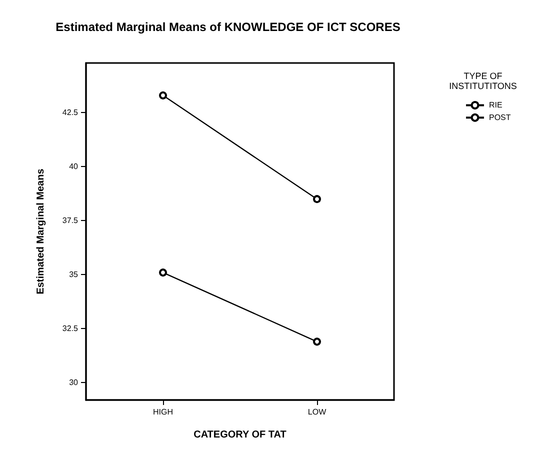  What do you see at coordinates (317, 412) in the screenshot?
I see `x-tick-label: LOW` at bounding box center [317, 412].